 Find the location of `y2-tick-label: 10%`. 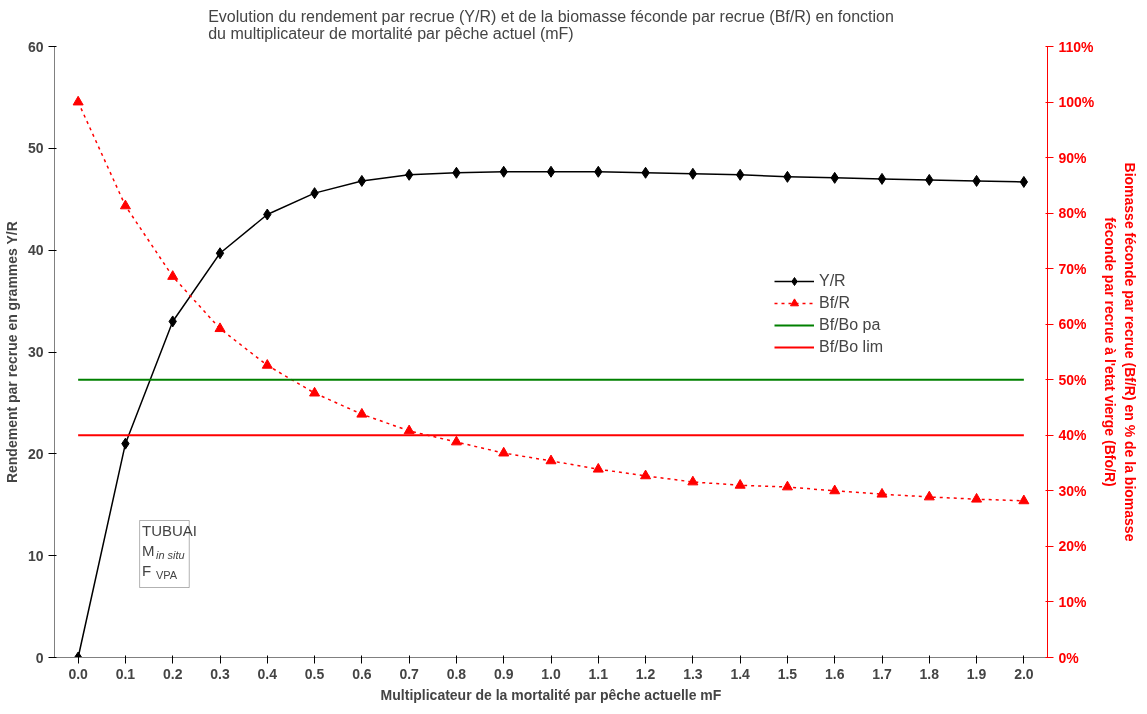

y2-tick-label: 10% is located at coordinates (1073, 601).